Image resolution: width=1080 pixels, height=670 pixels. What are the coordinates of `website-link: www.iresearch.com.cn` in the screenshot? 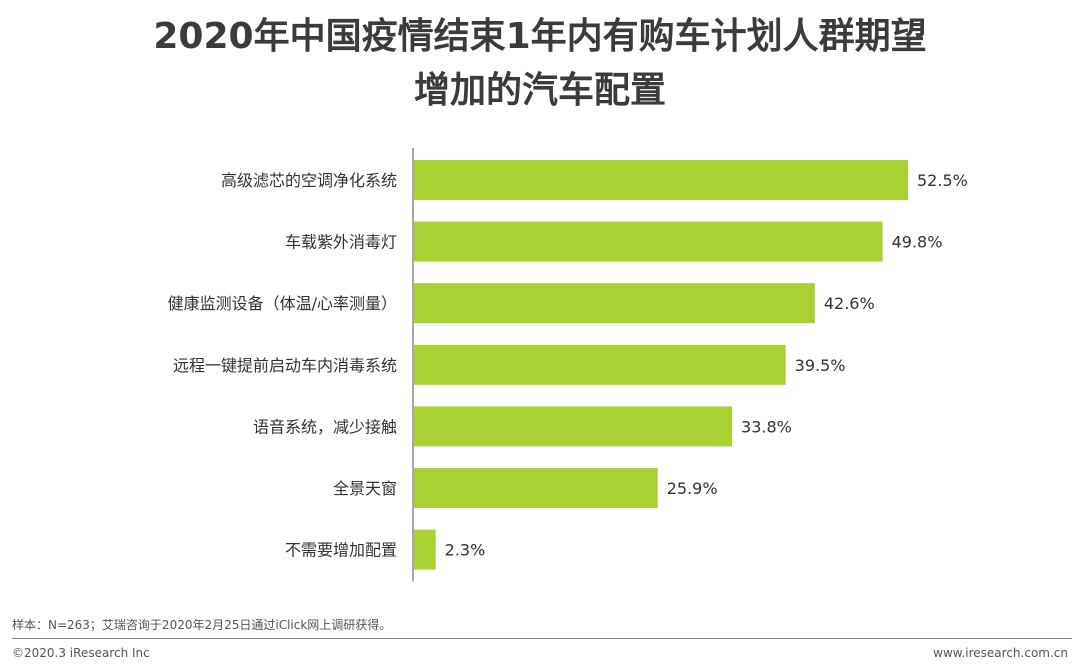 It's located at (1000, 653).